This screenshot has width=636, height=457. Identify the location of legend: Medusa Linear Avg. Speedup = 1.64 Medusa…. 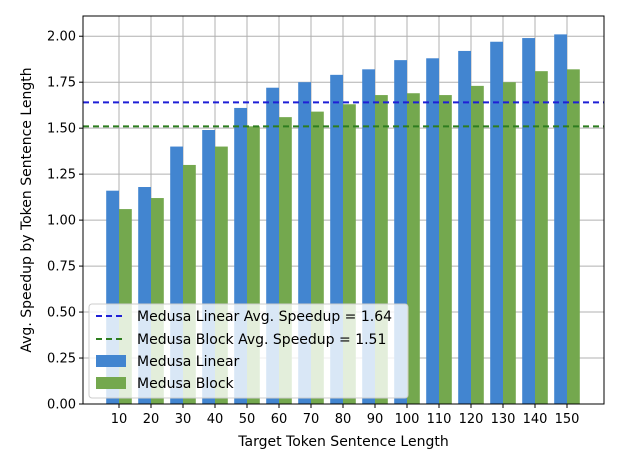
(248, 351).